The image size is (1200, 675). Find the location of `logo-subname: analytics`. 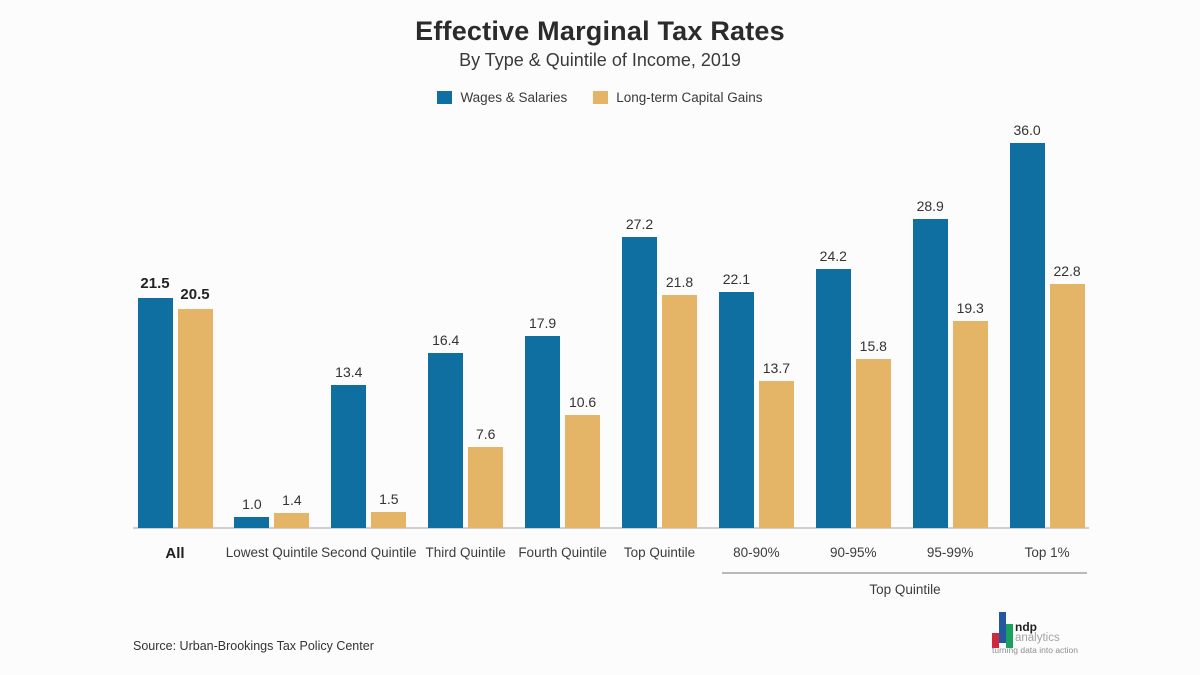

logo-subname: analytics is located at coordinates (1037, 638).